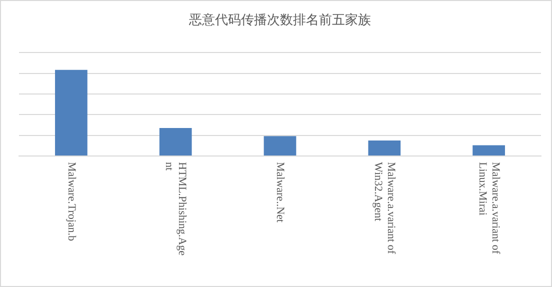  I want to click on x-tick-label: HTML.Phishing.Agent, so click(175, 209).